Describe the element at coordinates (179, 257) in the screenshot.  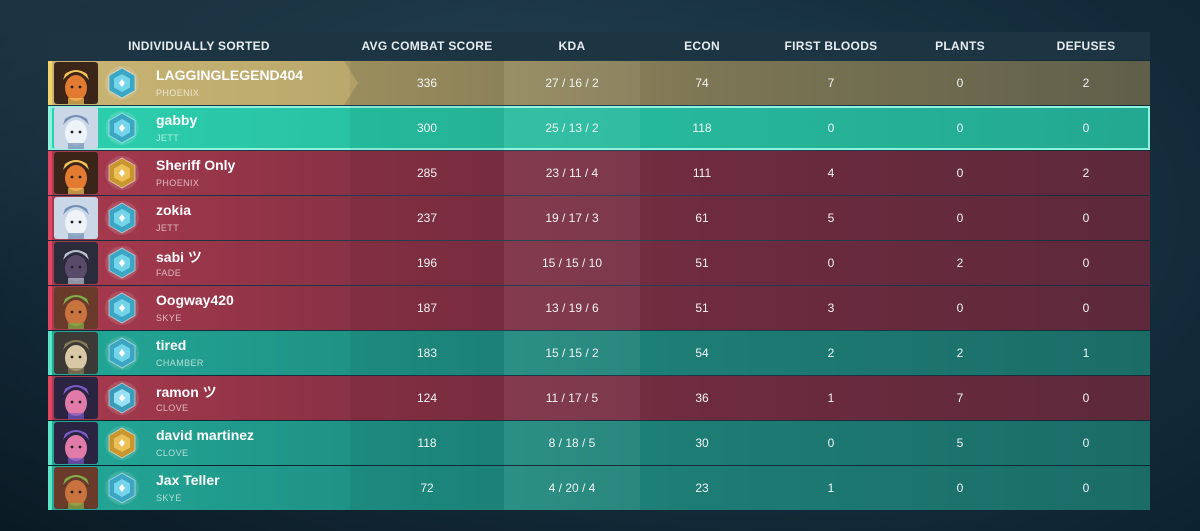
I see `player-name: sabi ツ` at that location.